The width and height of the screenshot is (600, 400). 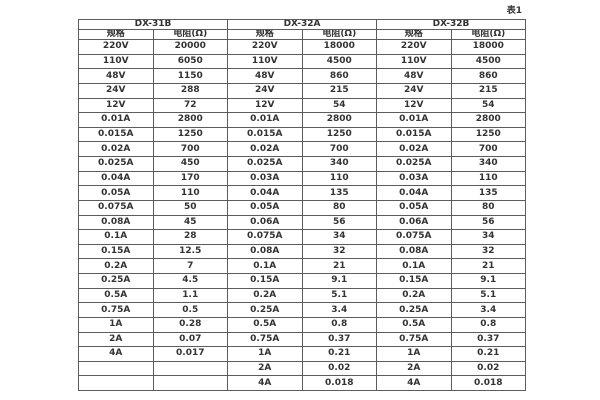 What do you see at coordinates (190, 222) in the screenshot?
I see `resistance-cell: 45` at bounding box center [190, 222].